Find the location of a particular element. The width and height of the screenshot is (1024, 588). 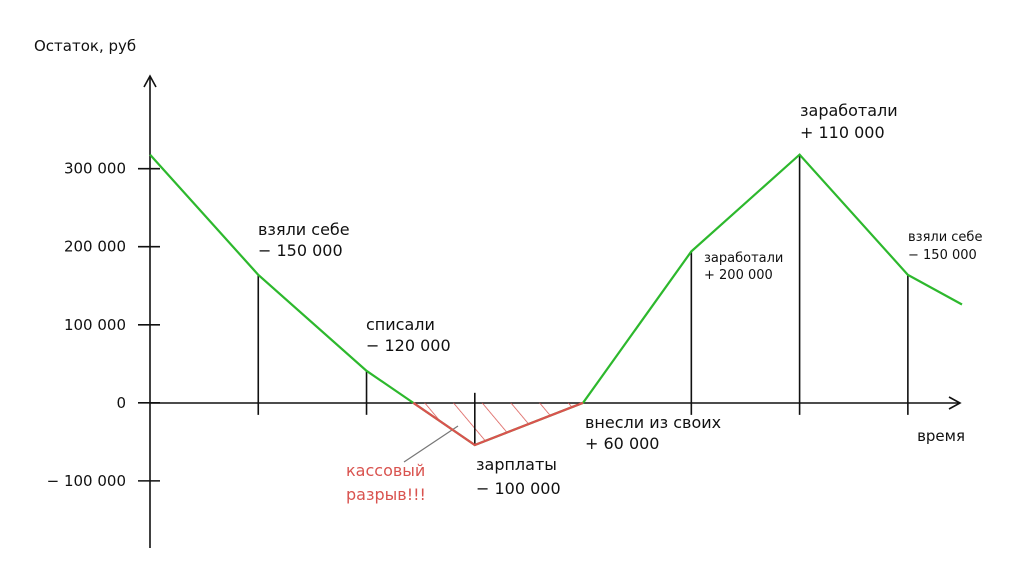

y-axis-label: Остаток, руб is located at coordinates (85, 46).